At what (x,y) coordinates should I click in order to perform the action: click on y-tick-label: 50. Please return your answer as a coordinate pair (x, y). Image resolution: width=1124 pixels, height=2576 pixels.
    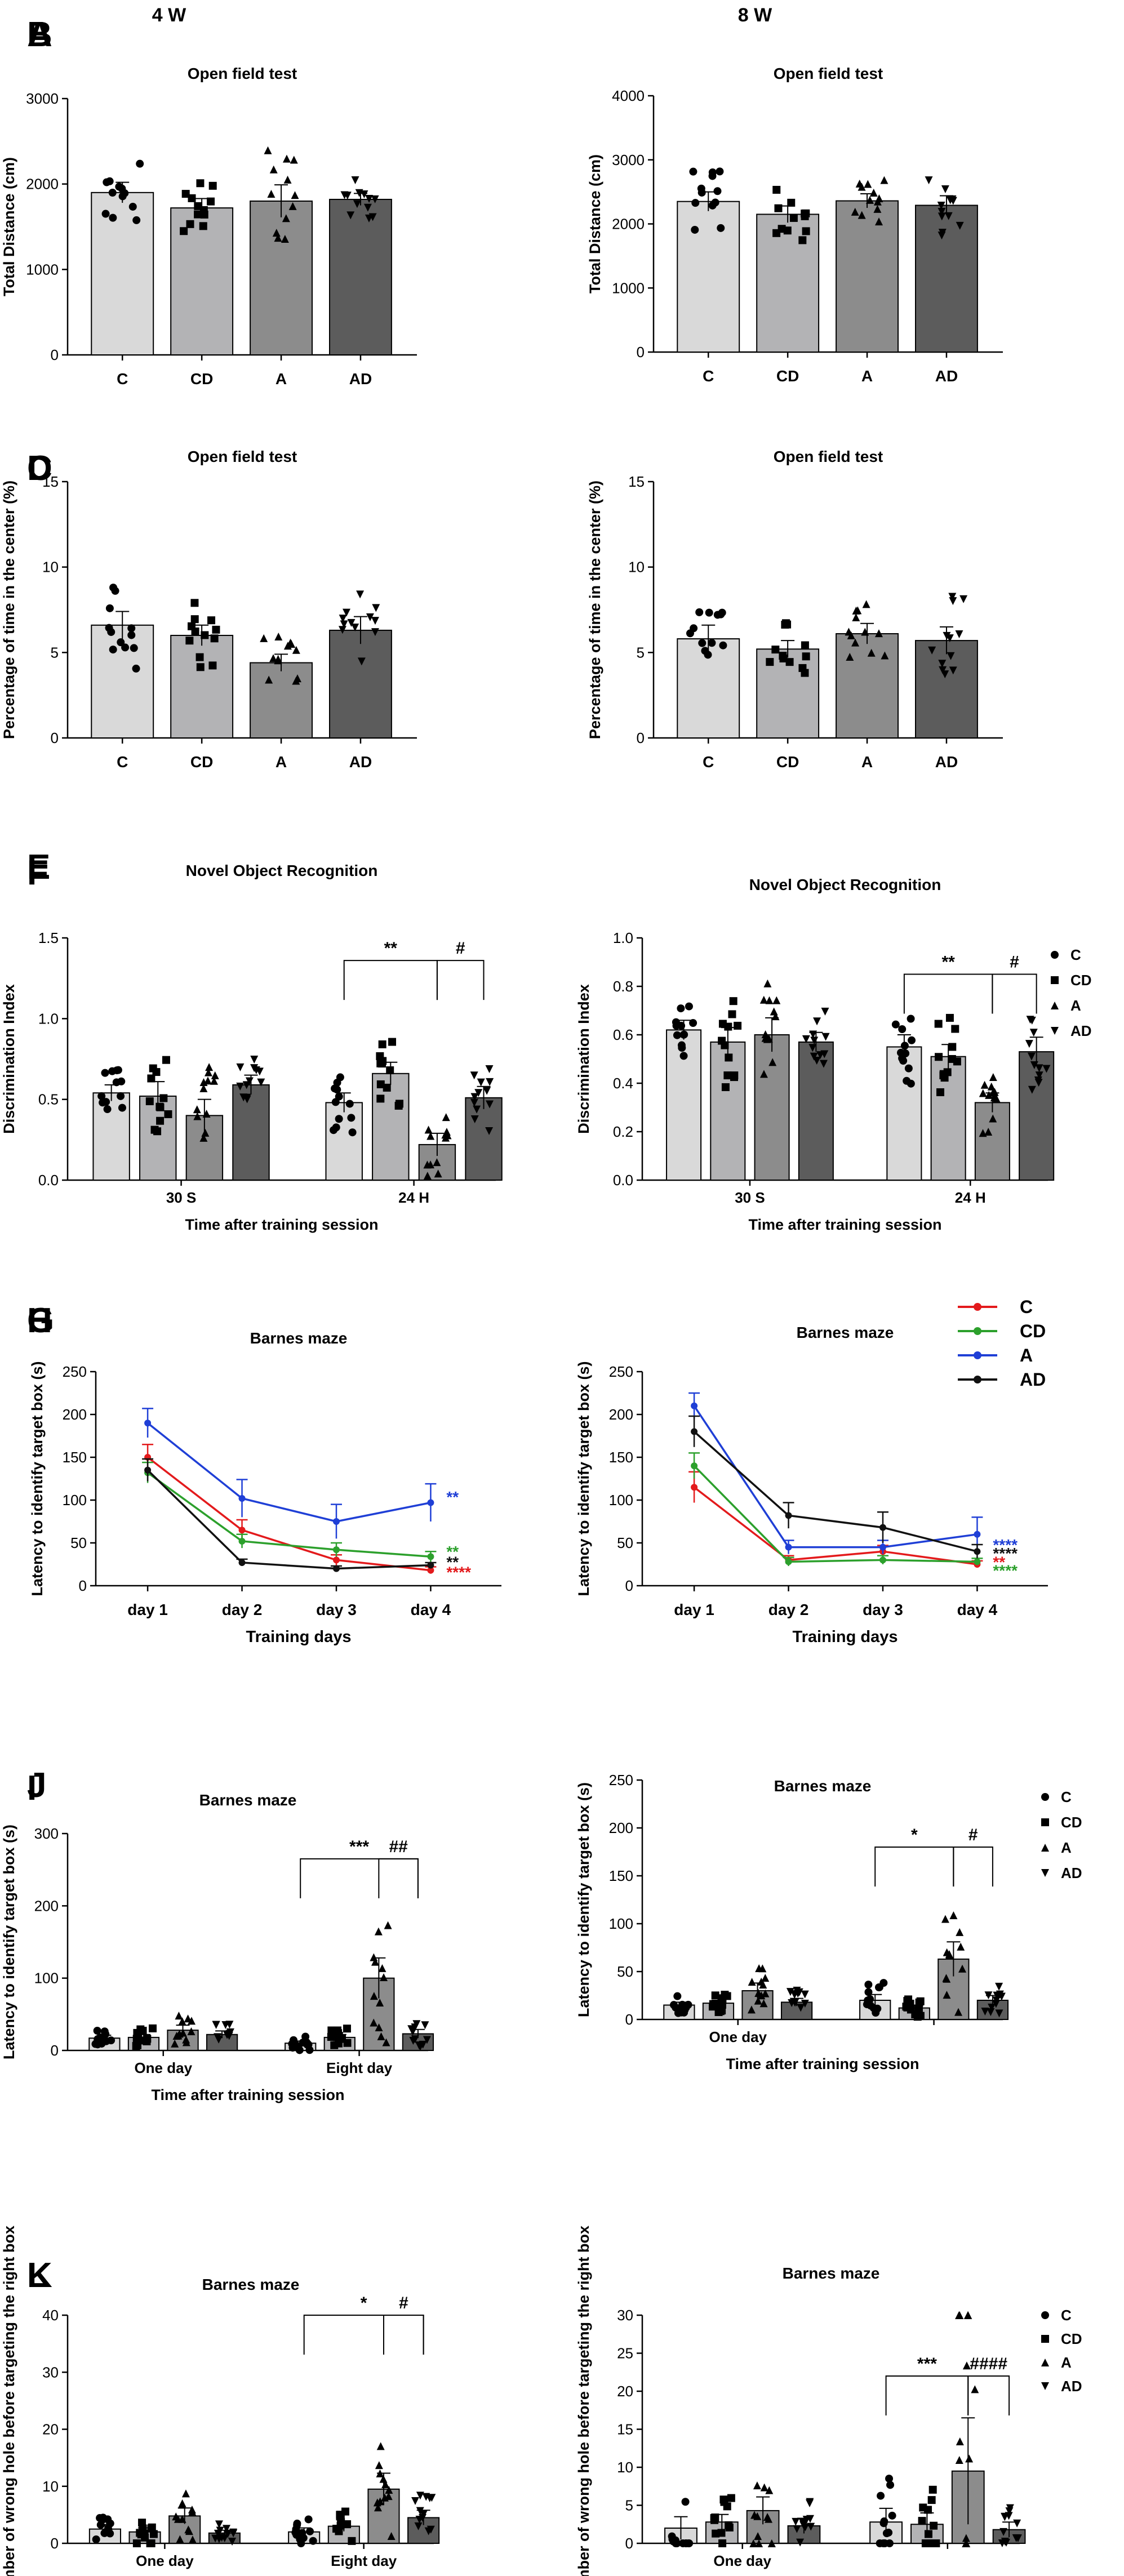
    Looking at the image, I should click on (625, 1542).